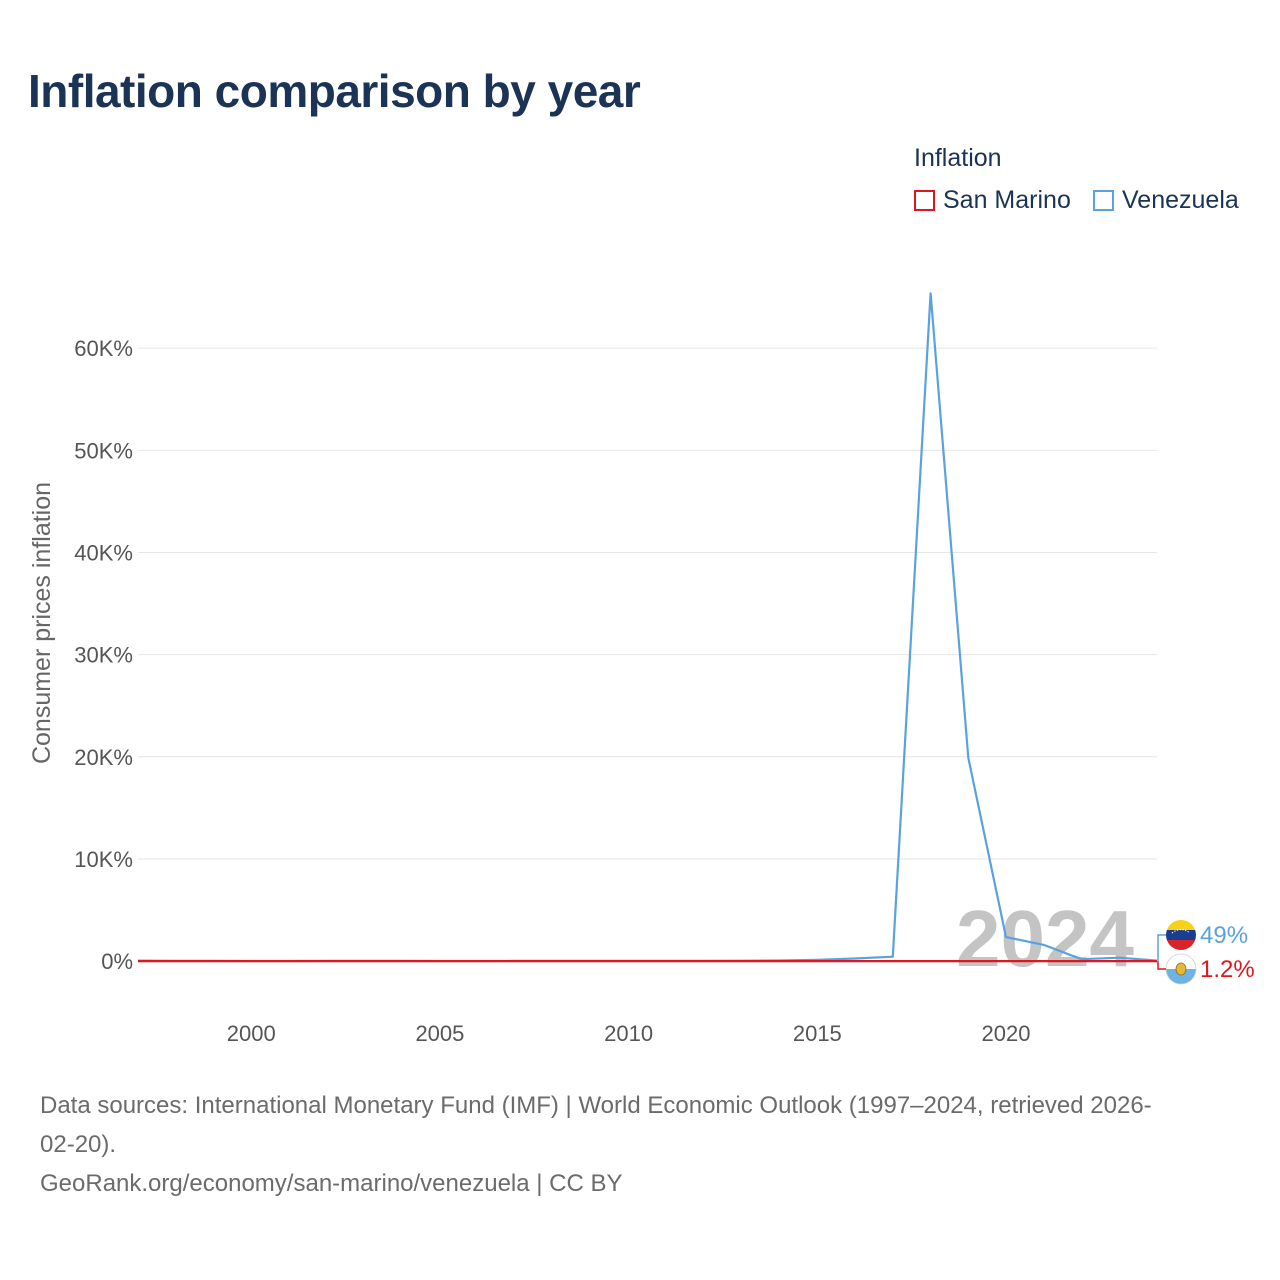  What do you see at coordinates (117, 961) in the screenshot?
I see `y-tick-label: 0%` at bounding box center [117, 961].